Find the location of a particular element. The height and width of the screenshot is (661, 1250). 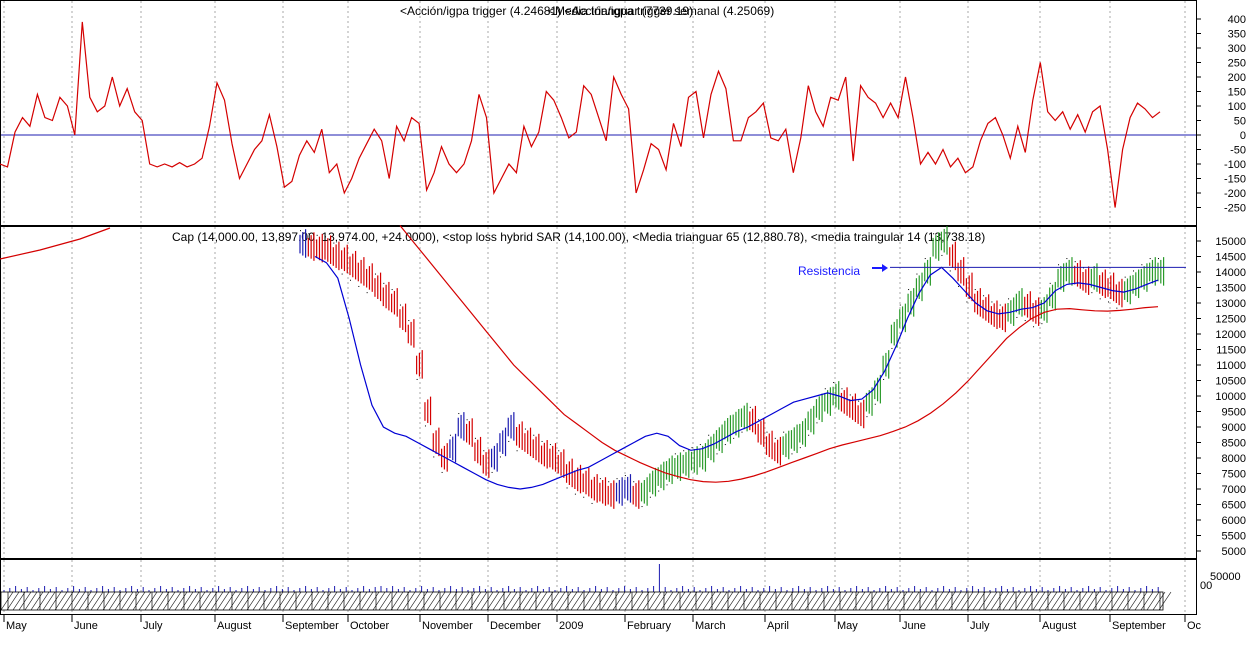

volume-bars is located at coordinates (581, 578).